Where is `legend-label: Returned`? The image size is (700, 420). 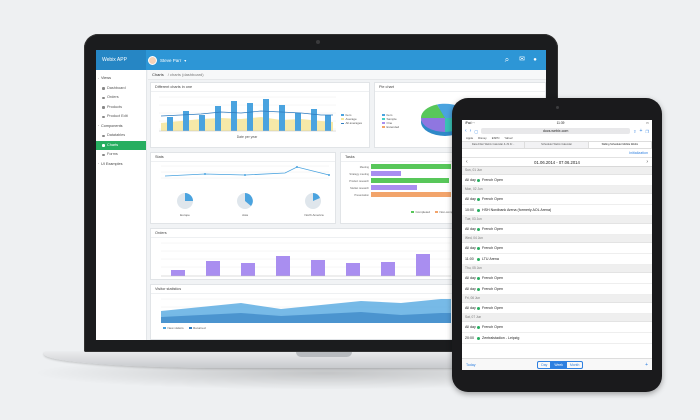 legend-label: Returned is located at coordinates (199, 328).